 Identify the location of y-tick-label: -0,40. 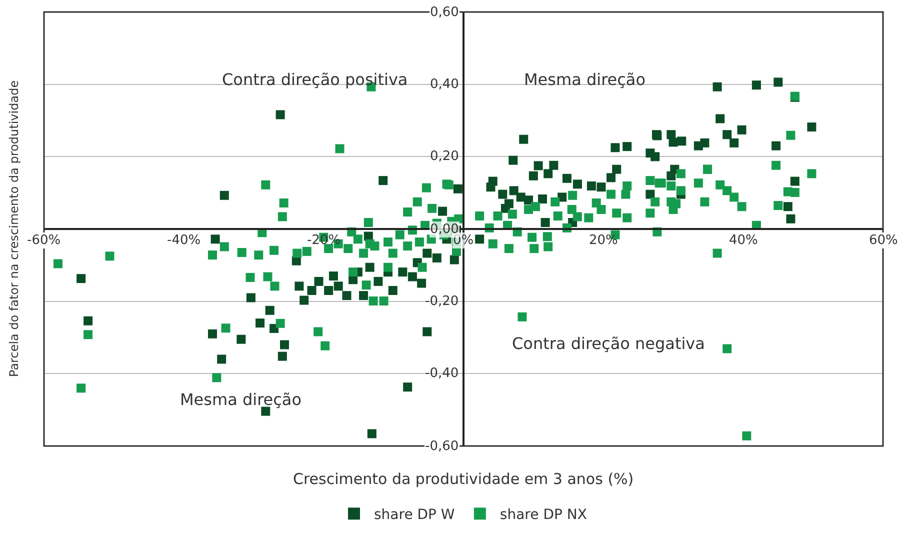
(442, 373).